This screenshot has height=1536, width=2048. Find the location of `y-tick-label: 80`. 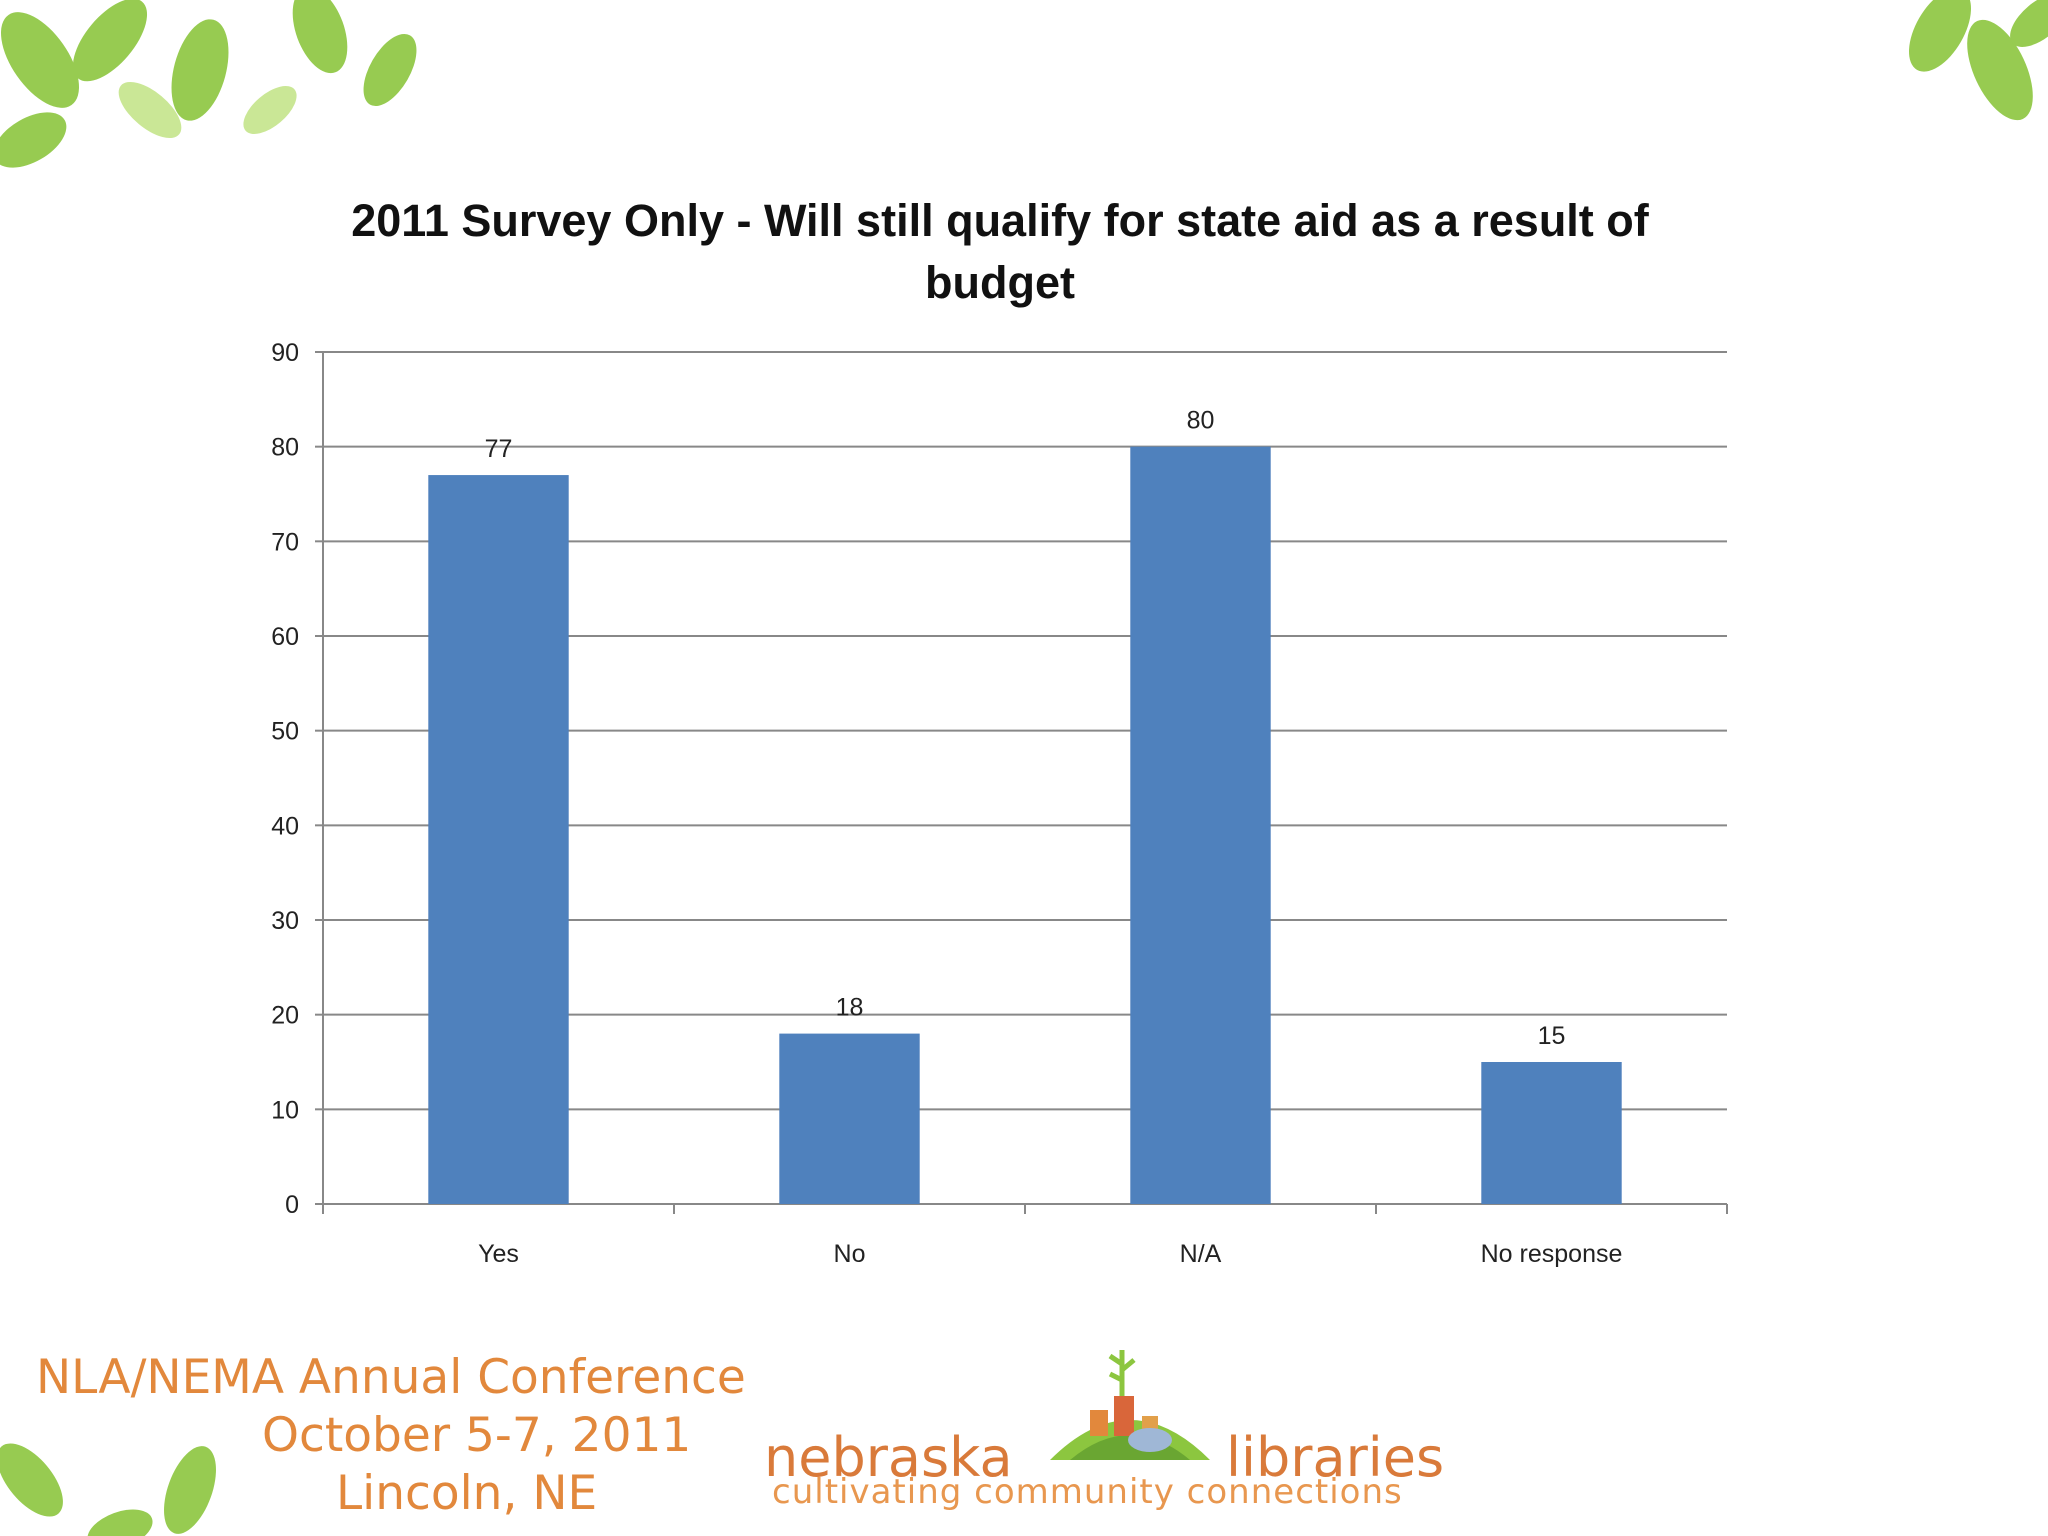

y-tick-label: 80 is located at coordinates (285, 448).